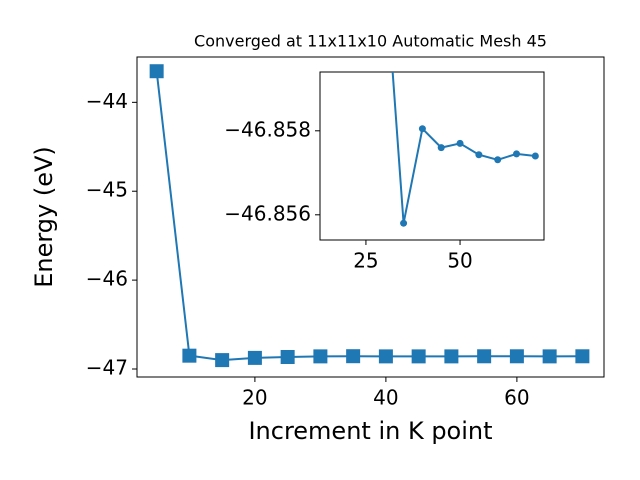 Image resolution: width=640 pixels, height=480 pixels. What do you see at coordinates (370, 431) in the screenshot?
I see `x-axis-label: Increment in K point` at bounding box center [370, 431].